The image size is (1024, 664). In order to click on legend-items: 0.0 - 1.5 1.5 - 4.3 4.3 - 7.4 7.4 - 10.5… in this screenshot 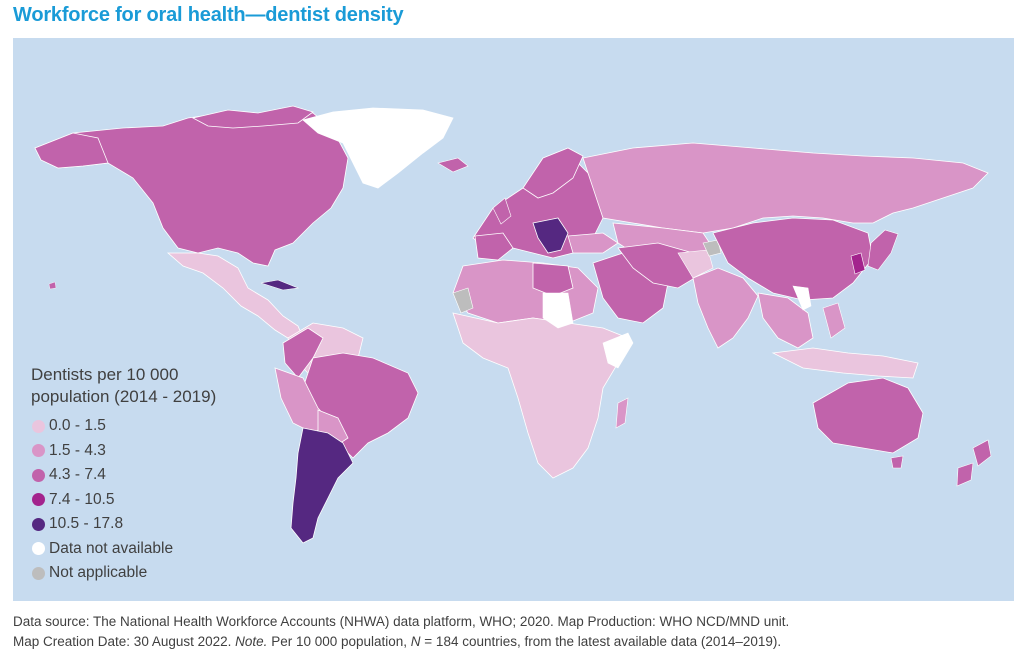, I will do `click(146, 500)`.